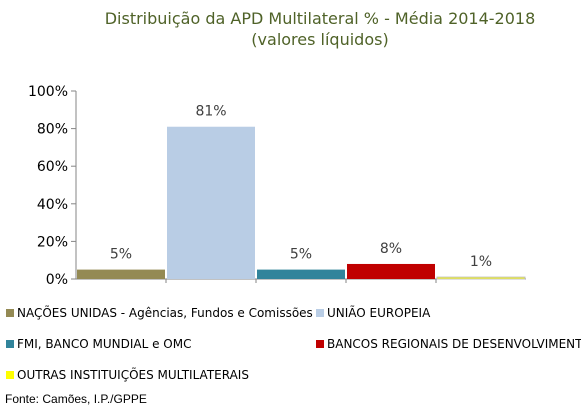 The image size is (581, 415). What do you see at coordinates (379, 313) in the screenshot?
I see `legend-label: UNIÃO EUROPEIA` at bounding box center [379, 313].